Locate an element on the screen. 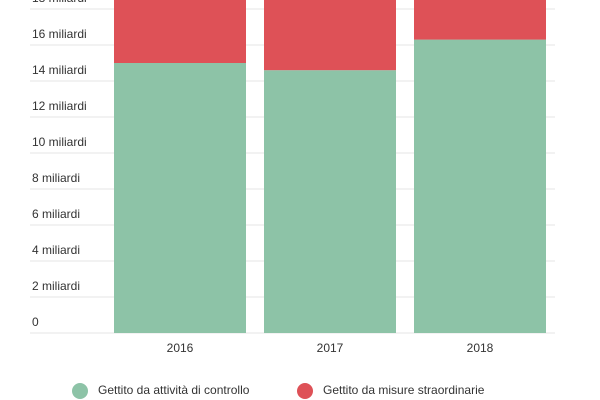 The width and height of the screenshot is (600, 400). y-tick-label: 12 miliardi is located at coordinates (59, 106).